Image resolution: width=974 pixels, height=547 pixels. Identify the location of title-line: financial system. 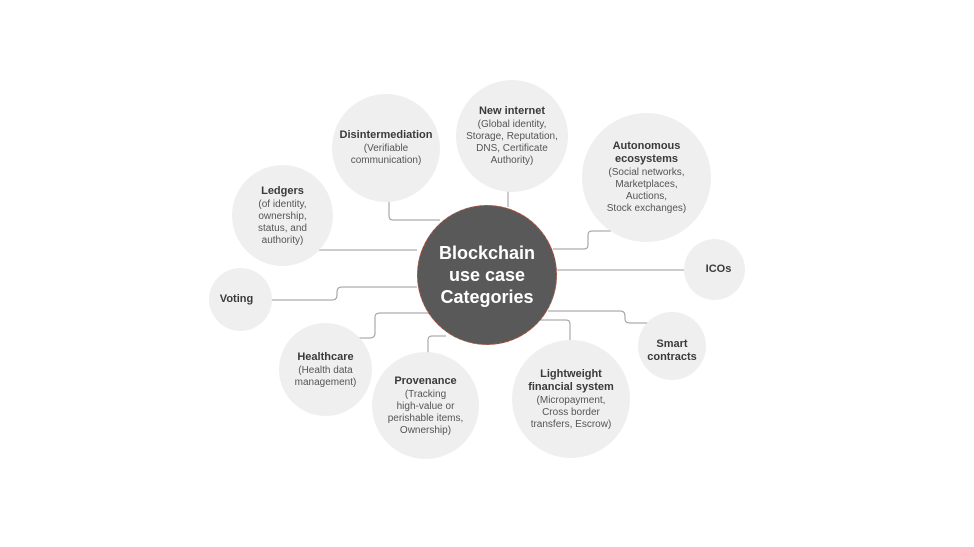
(571, 386).